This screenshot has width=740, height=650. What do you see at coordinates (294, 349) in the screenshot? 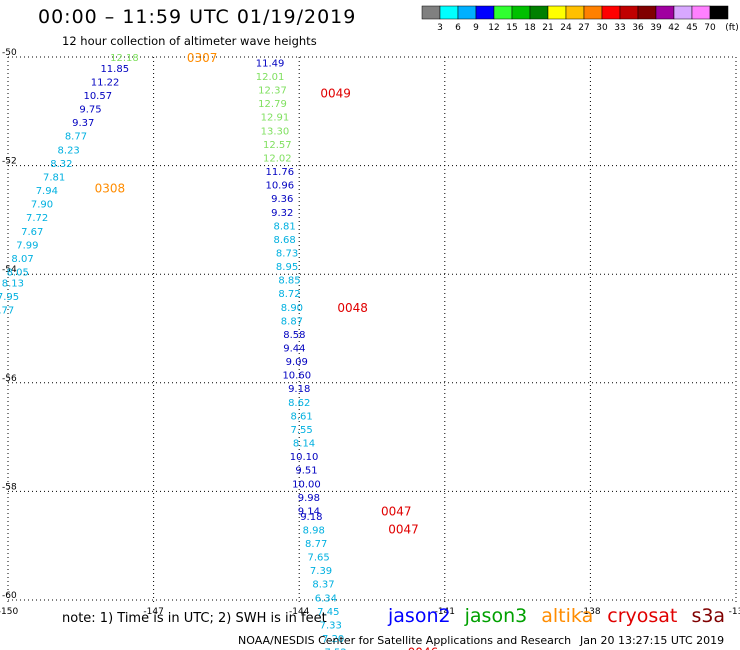
I see `data-label: 9.44` at bounding box center [294, 349].